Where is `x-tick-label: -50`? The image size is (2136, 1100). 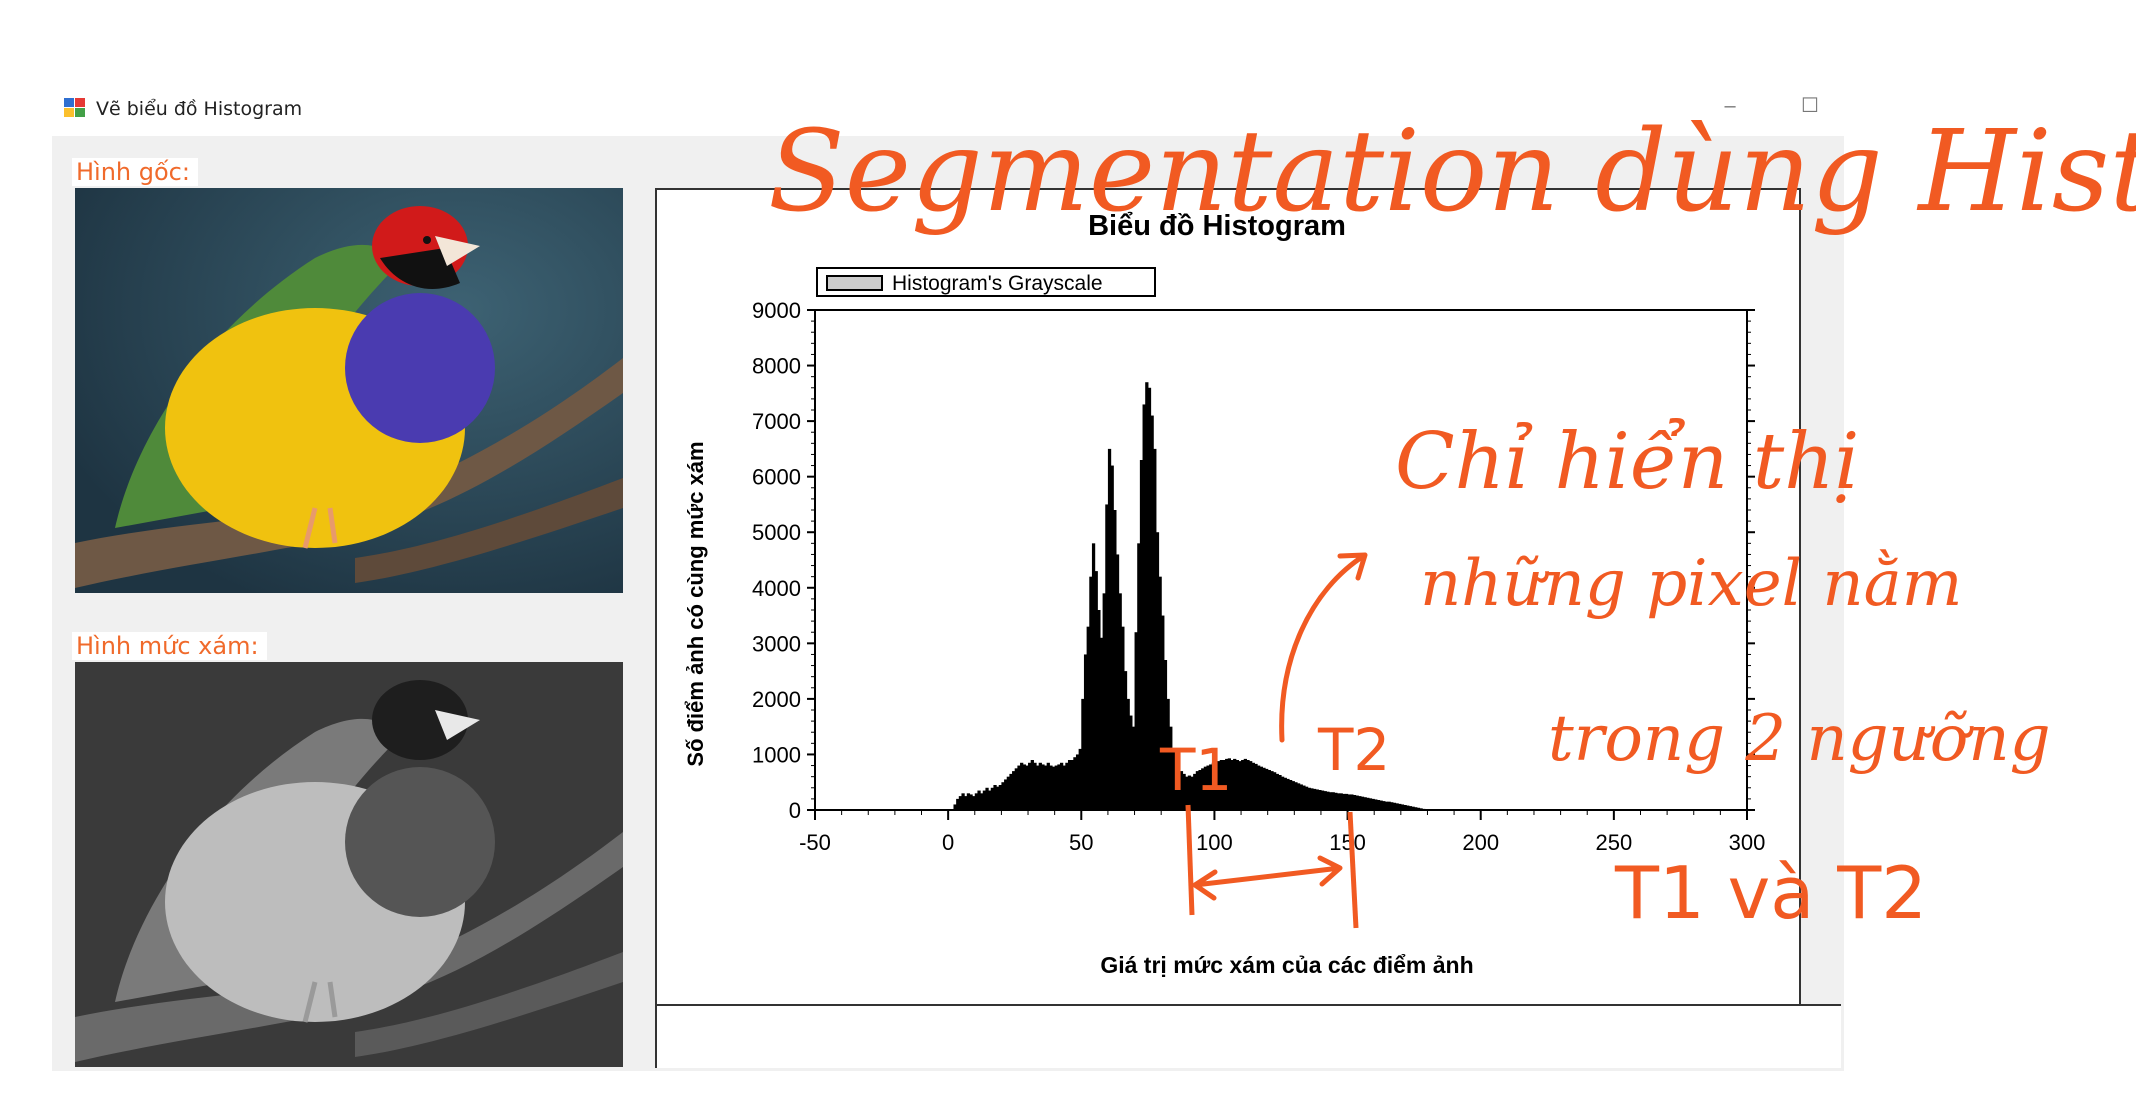 x-tick-label: -50 is located at coordinates (815, 842).